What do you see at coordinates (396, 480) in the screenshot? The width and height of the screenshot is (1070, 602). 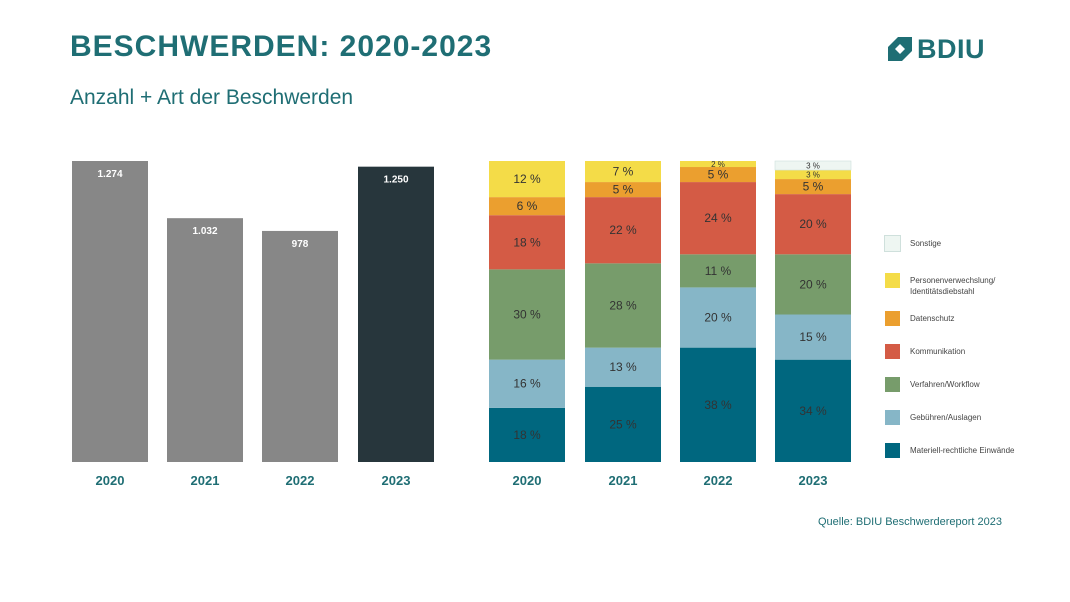 I see `tick-label-2023: 2023` at bounding box center [396, 480].